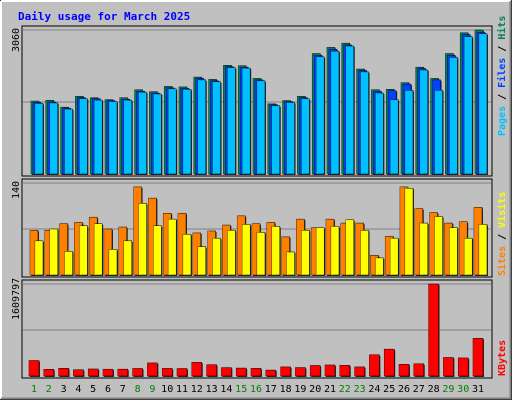 The image size is (512, 405). Describe the element at coordinates (374, 389) in the screenshot. I see `x-tick-label: 24` at that location.